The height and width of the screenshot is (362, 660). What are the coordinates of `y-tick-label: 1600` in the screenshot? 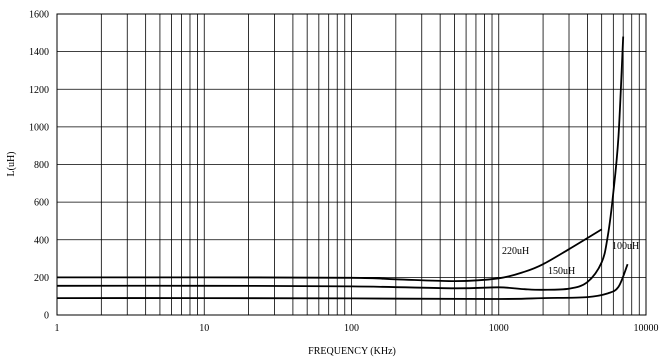 It's located at (39, 15).